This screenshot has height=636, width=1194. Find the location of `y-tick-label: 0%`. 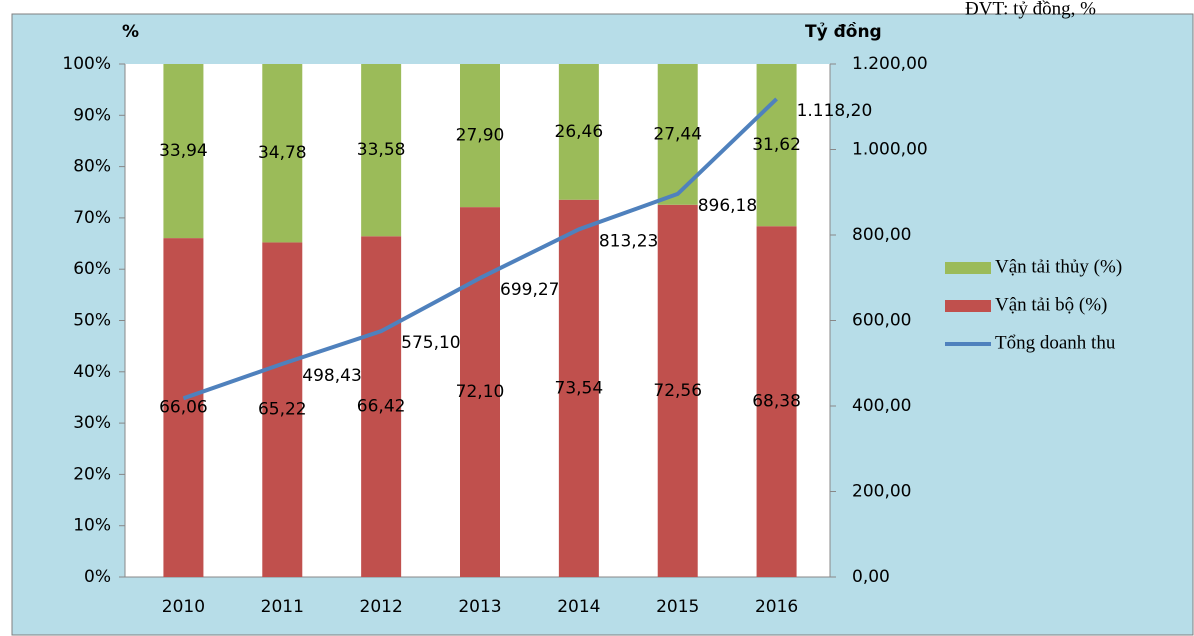

y-tick-label: 0% is located at coordinates (97, 577).